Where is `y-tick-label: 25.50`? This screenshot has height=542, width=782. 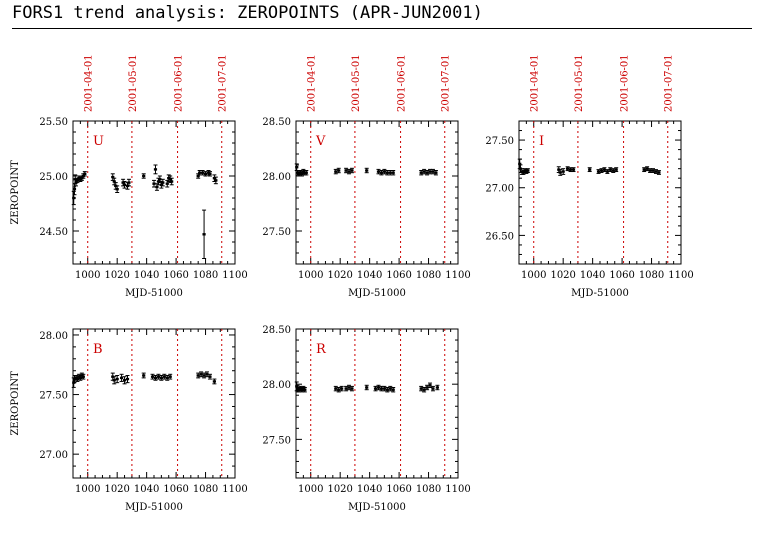 y-tick-label: 25.50 is located at coordinates (53, 122).